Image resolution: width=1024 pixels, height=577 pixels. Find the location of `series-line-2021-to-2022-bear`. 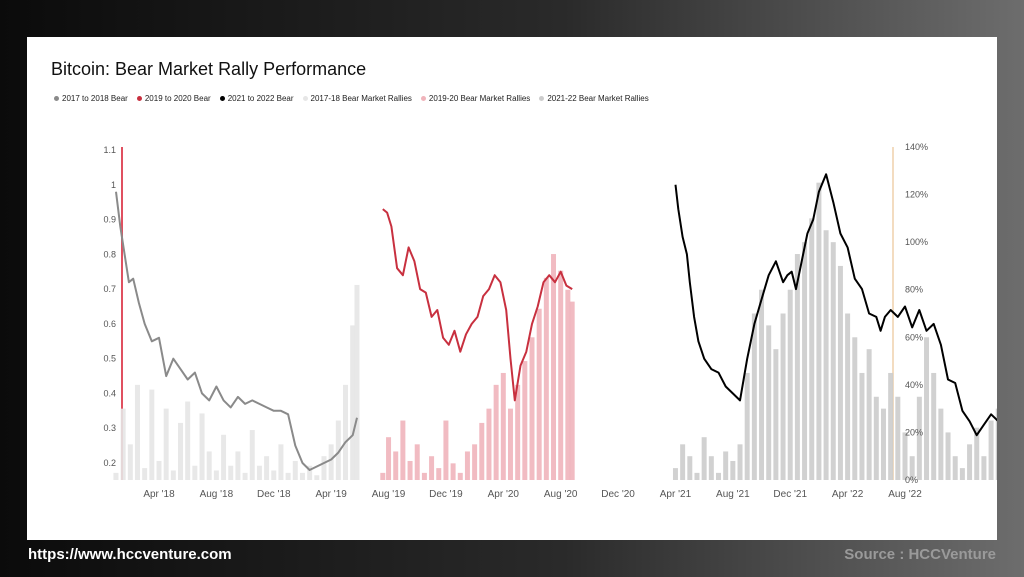

series-line-2021-to-2022-bear is located at coordinates (835, 305).